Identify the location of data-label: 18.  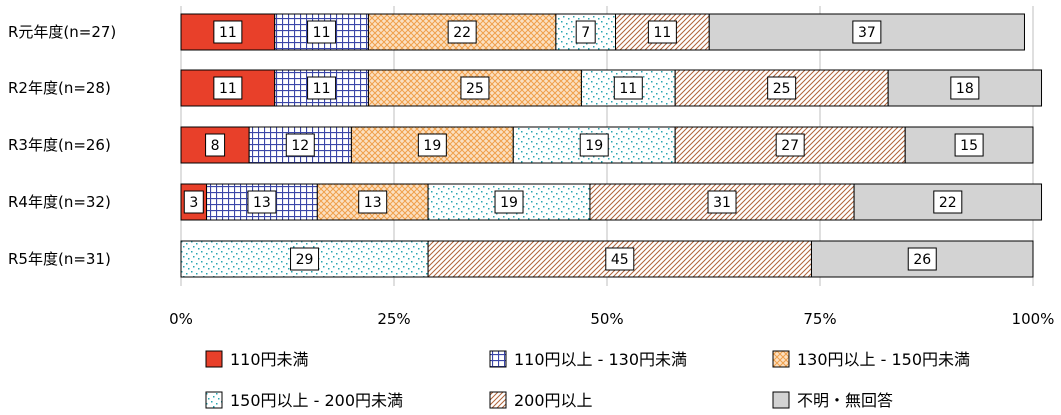
(965, 89).